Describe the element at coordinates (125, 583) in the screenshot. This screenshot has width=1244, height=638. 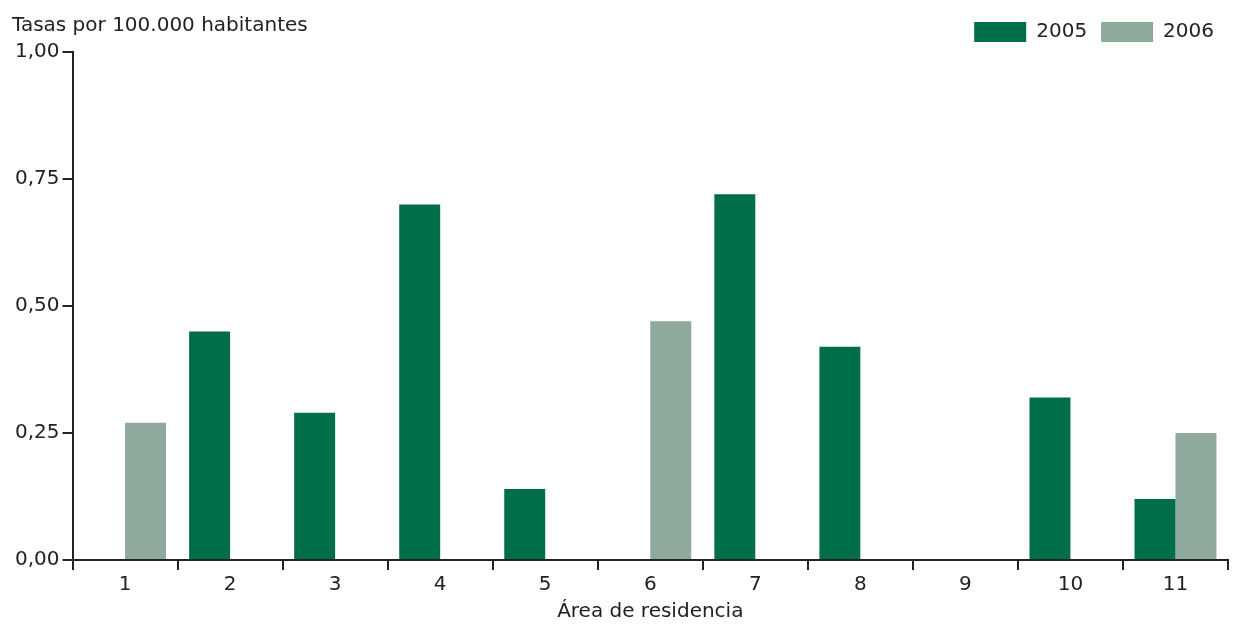
I see `x-tick-label: 1` at that location.